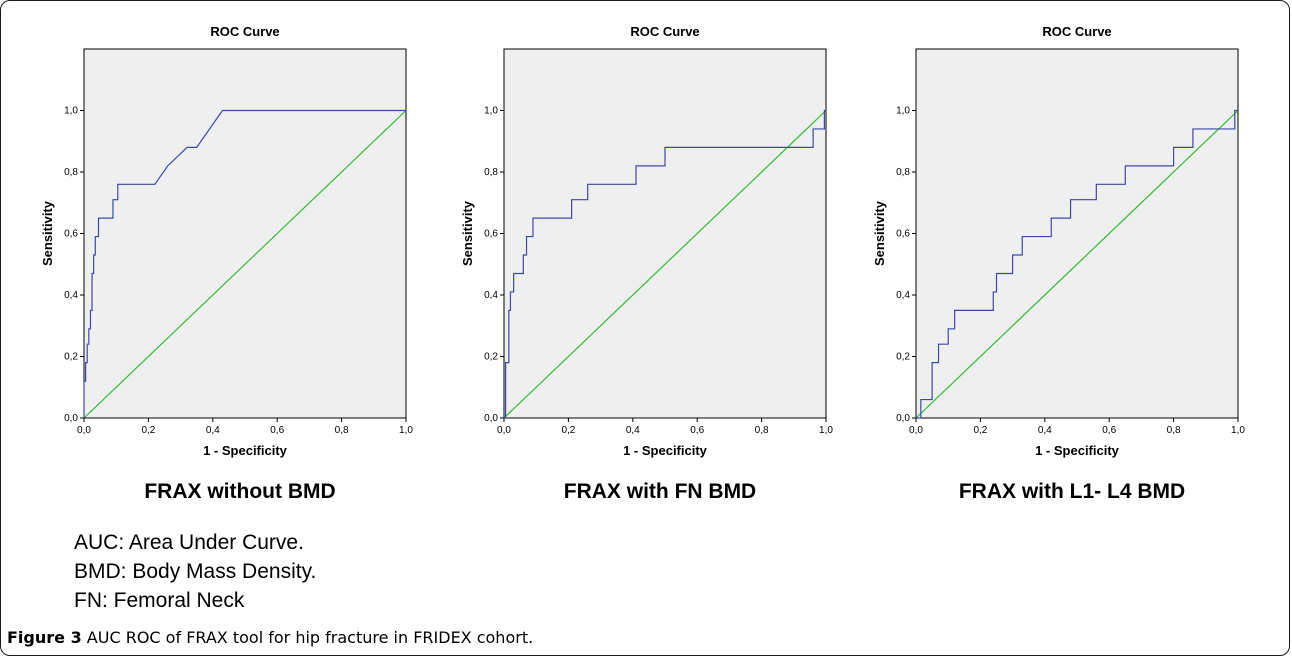  Describe the element at coordinates (189, 542) in the screenshot. I see `legend-line-auc: AUC: Area Under Curve.` at that location.